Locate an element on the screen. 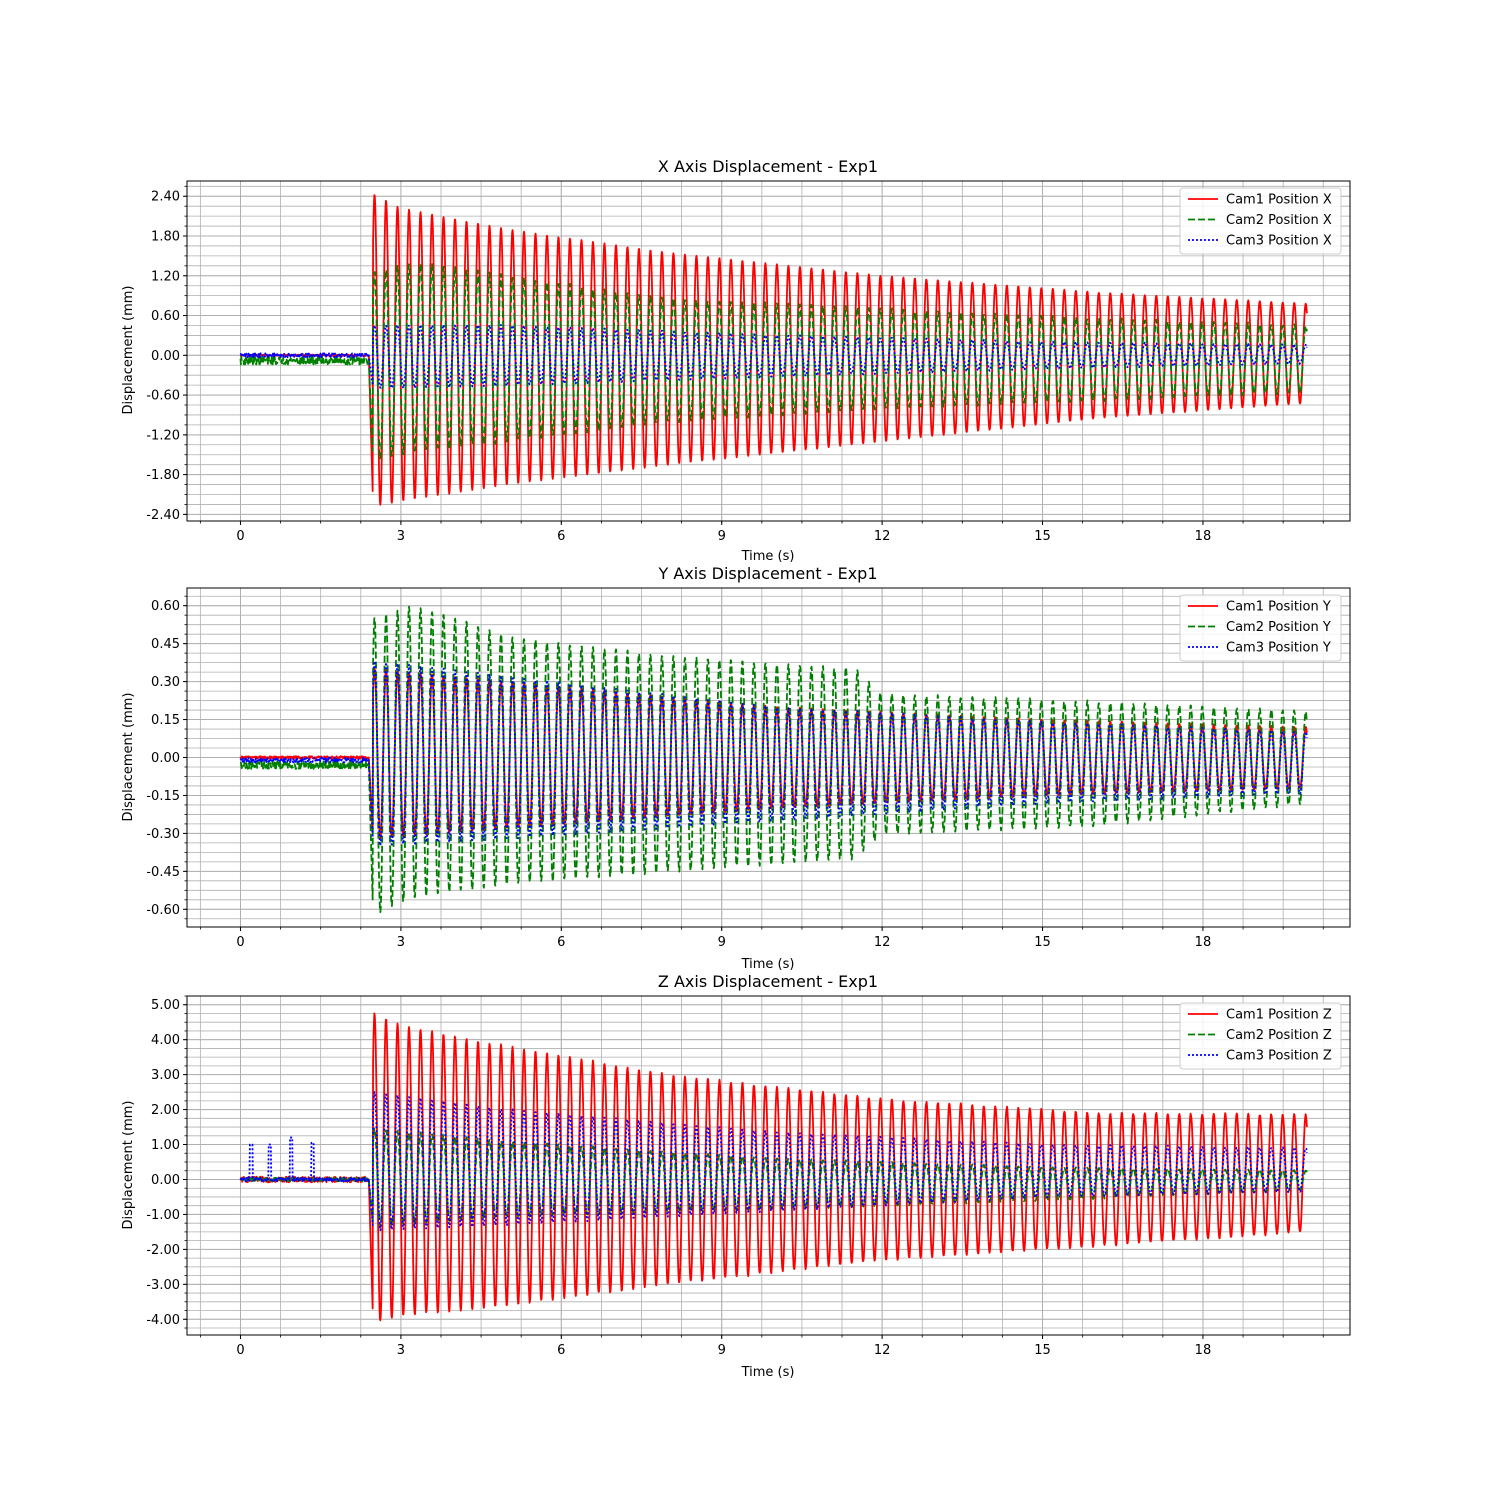  y-tick-label: -3.00 is located at coordinates (163, 1285).